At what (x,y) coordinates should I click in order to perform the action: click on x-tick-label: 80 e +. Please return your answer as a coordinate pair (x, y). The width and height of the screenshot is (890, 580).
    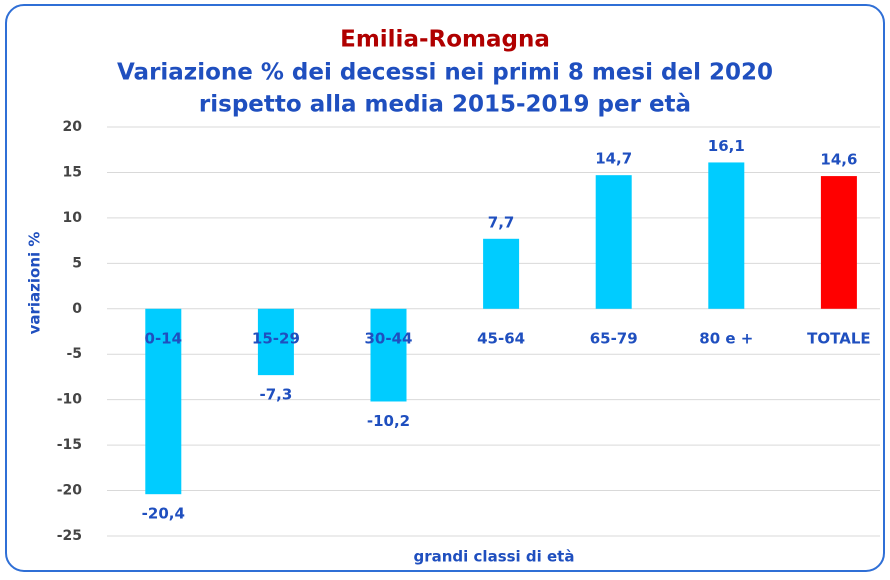
    Looking at the image, I should click on (726, 338).